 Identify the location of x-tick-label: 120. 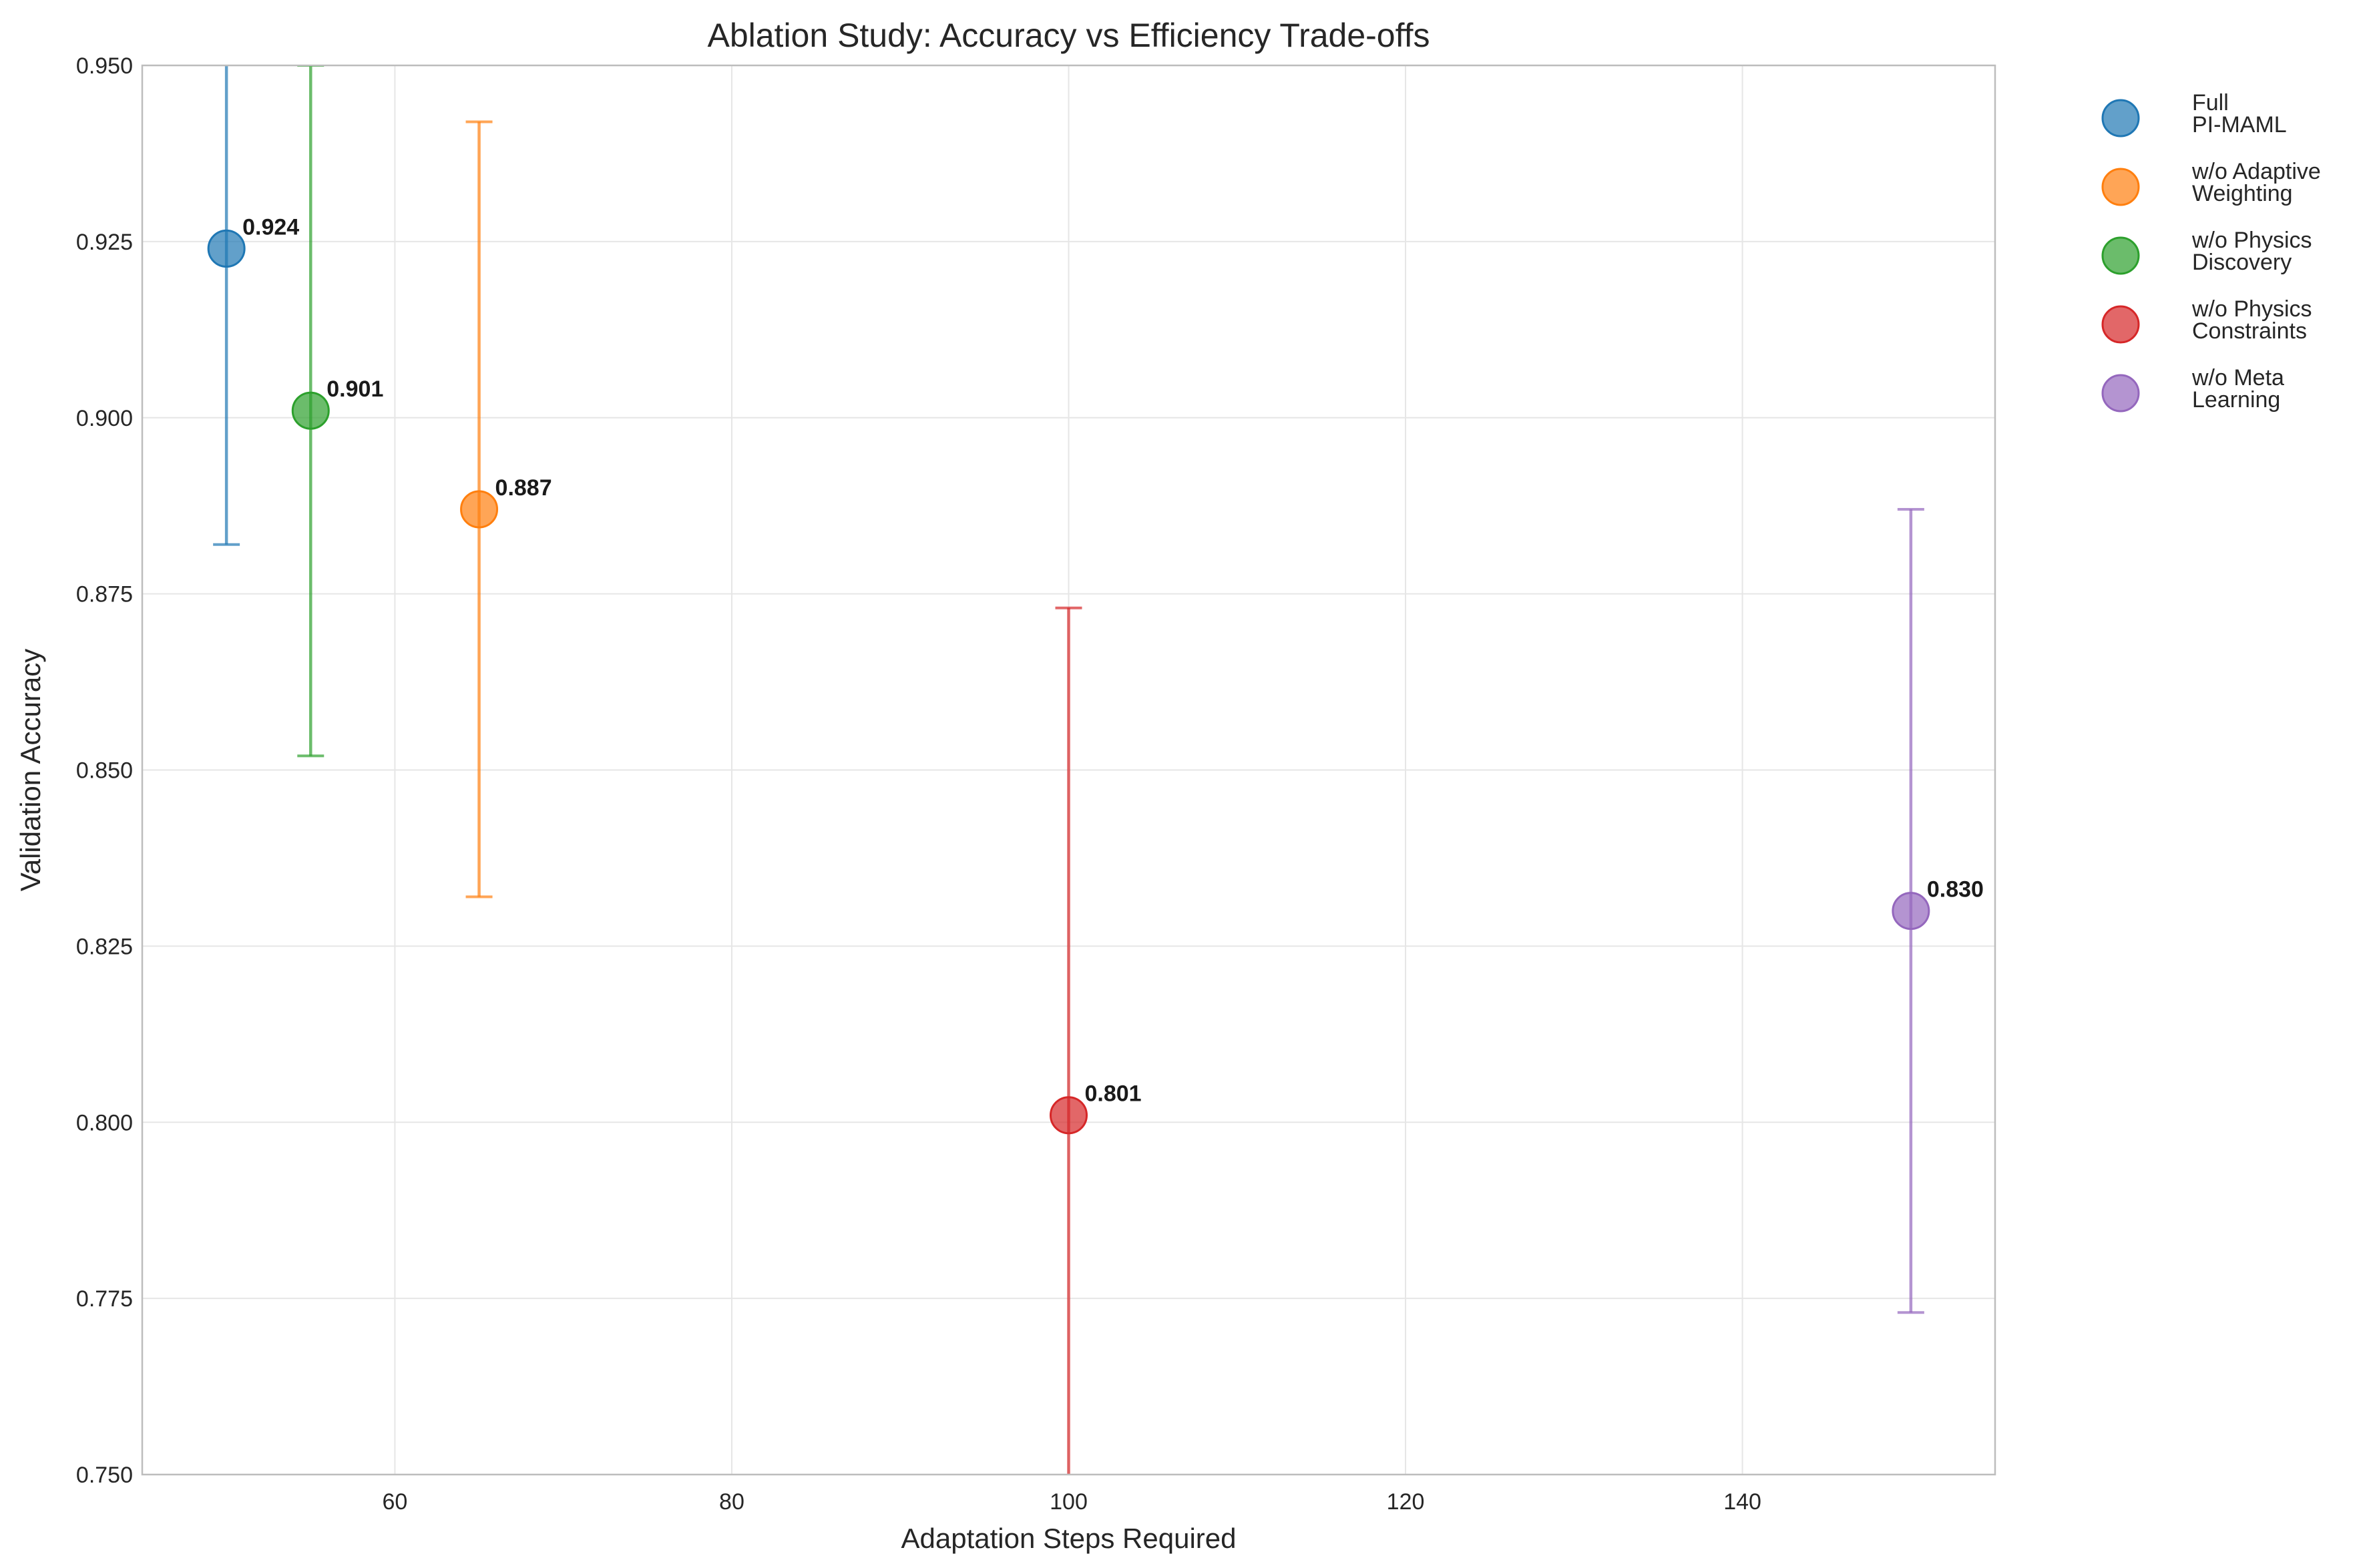
(1406, 1502).